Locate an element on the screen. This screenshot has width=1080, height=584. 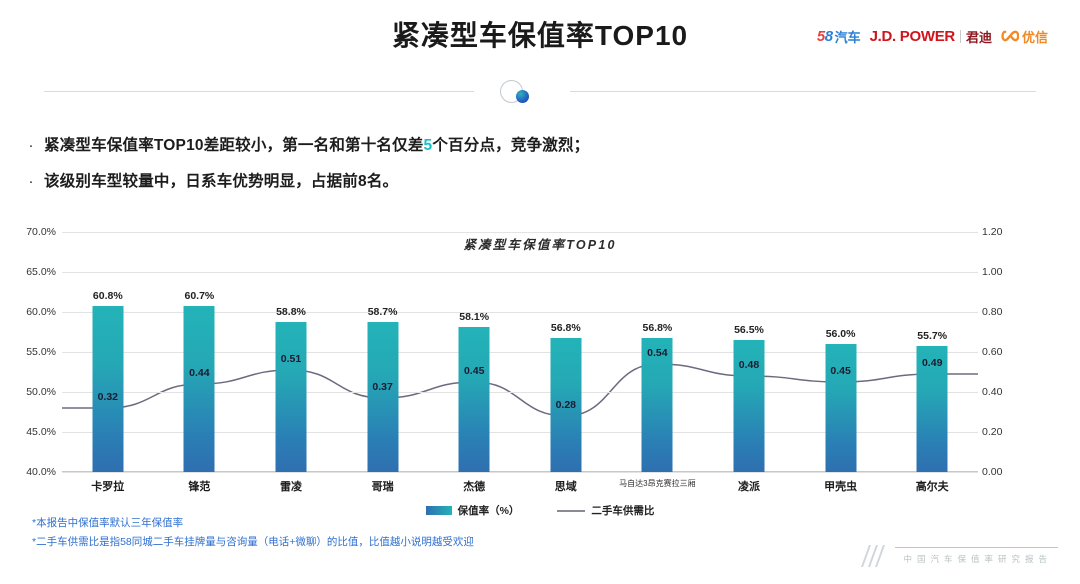
line-value-label: 0.28 is located at coordinates (566, 405).